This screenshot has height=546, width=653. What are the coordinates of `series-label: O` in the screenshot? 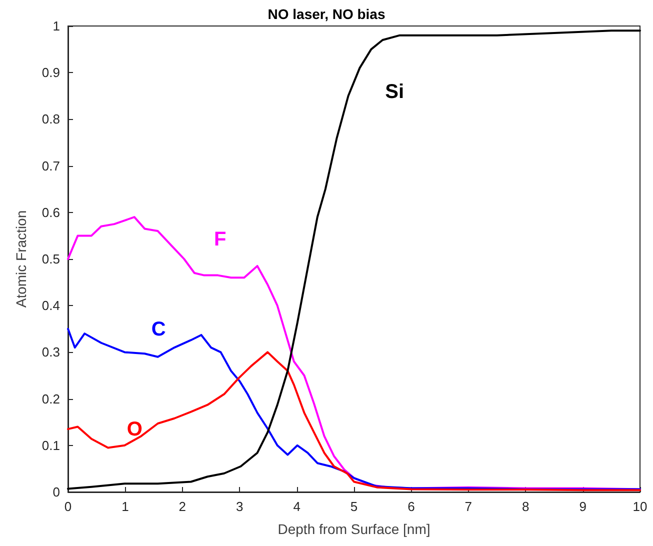 It's located at (134, 429).